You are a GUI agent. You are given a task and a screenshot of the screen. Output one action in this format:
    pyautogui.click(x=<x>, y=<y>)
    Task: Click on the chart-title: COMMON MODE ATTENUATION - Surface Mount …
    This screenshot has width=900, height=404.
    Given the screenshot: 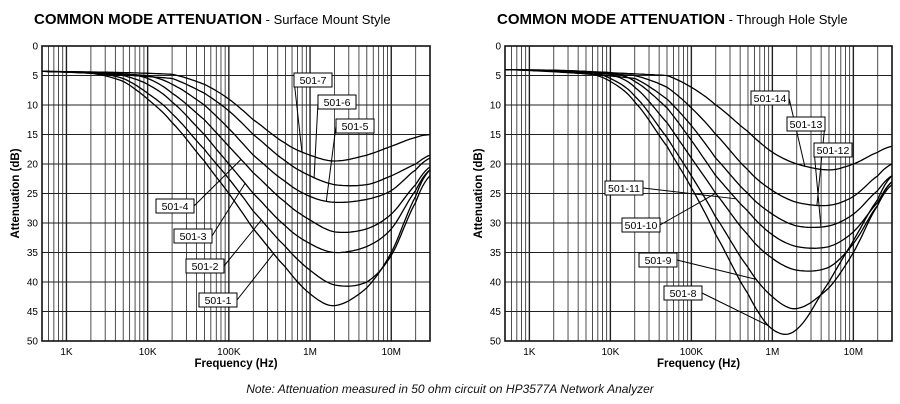 What is the action you would take?
    pyautogui.click(x=212, y=19)
    